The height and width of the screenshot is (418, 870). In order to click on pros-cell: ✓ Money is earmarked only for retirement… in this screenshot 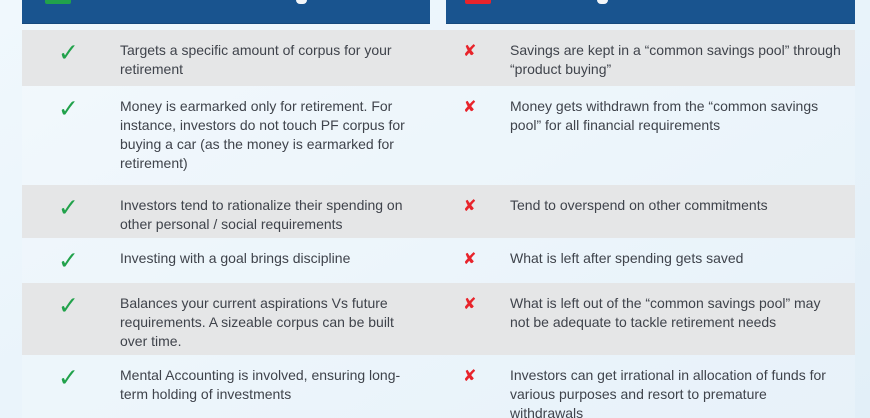, I will do `click(228, 135)`.